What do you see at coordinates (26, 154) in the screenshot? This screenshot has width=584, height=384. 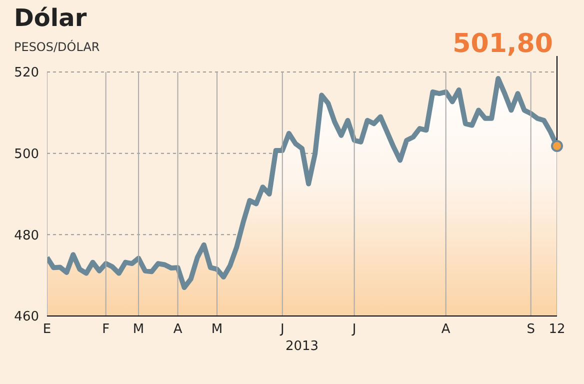 I see `y-tick-label: 500` at bounding box center [26, 154].